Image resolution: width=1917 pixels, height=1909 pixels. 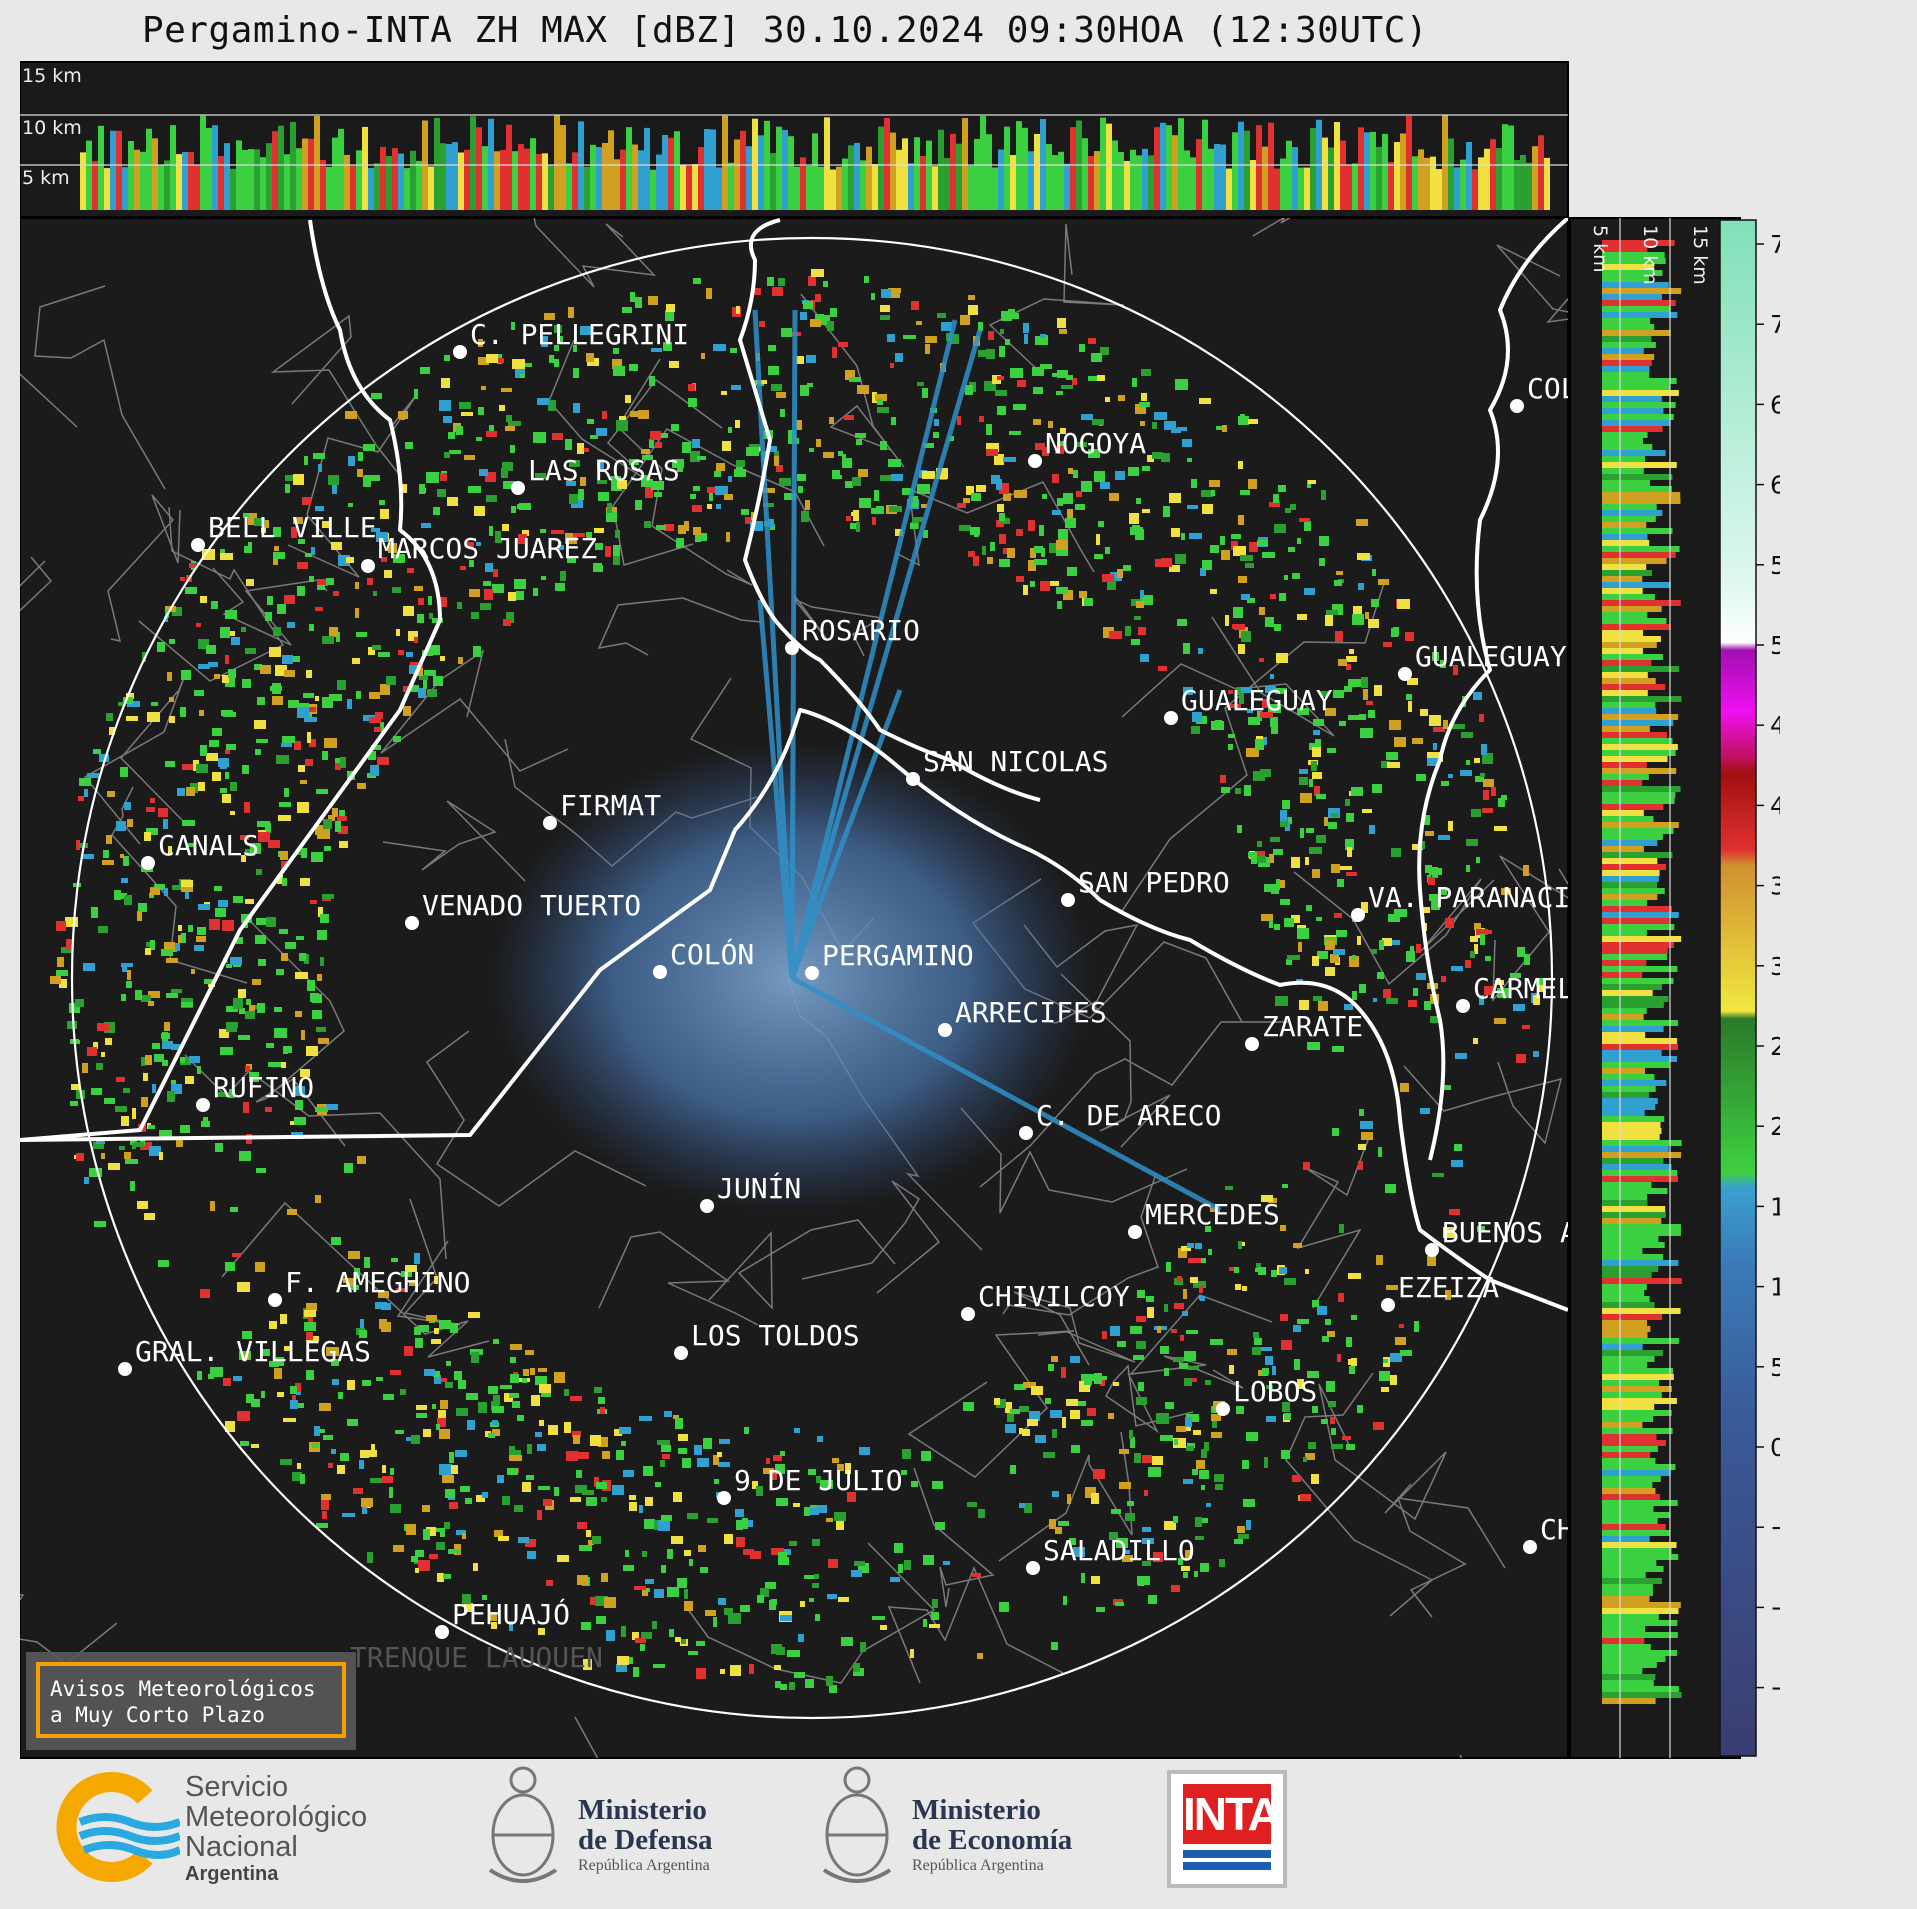 What do you see at coordinates (1212, 1214) in the screenshot?
I see `city-label: MERCEDES` at bounding box center [1212, 1214].